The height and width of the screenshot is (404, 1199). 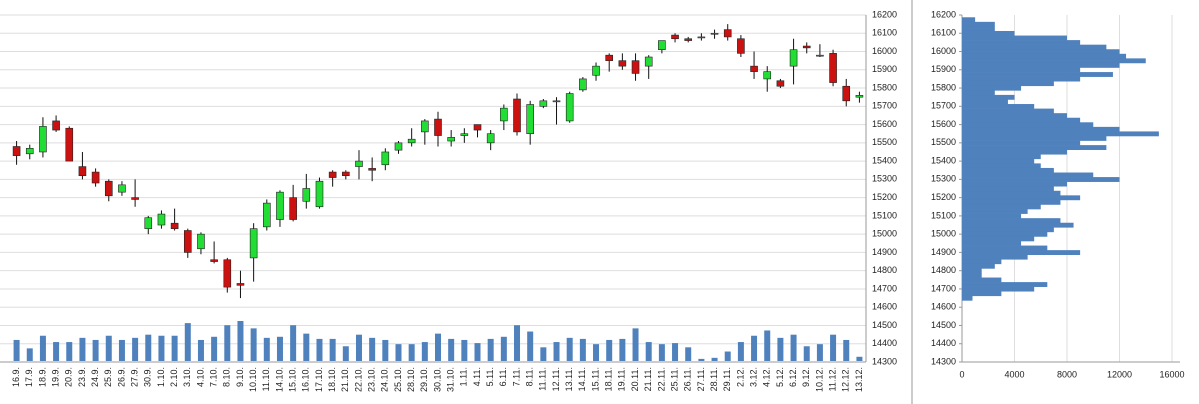 What do you see at coordinates (29, 377) in the screenshot?
I see `x-tick-label: 17.9.` at bounding box center [29, 377].